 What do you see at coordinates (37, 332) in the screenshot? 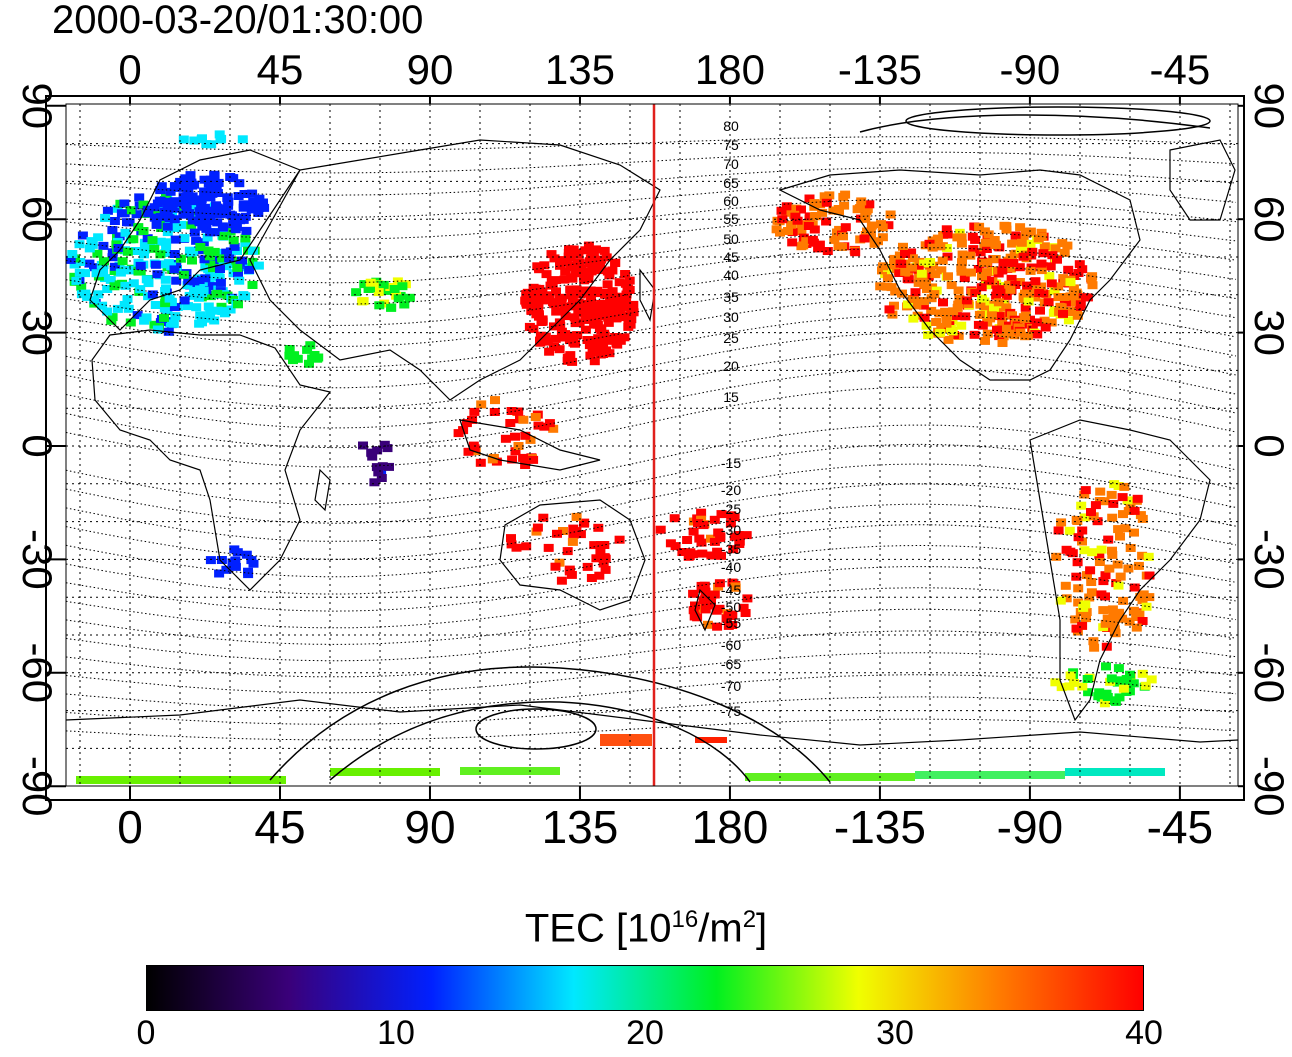
I see `left-lat-tick: 30` at bounding box center [37, 332].